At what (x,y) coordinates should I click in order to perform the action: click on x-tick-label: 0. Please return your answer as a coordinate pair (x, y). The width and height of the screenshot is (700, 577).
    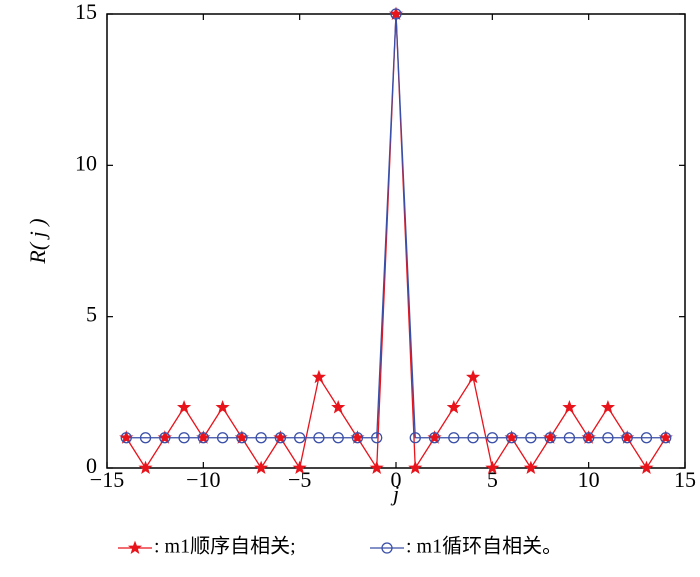
    Looking at the image, I should click on (396, 479).